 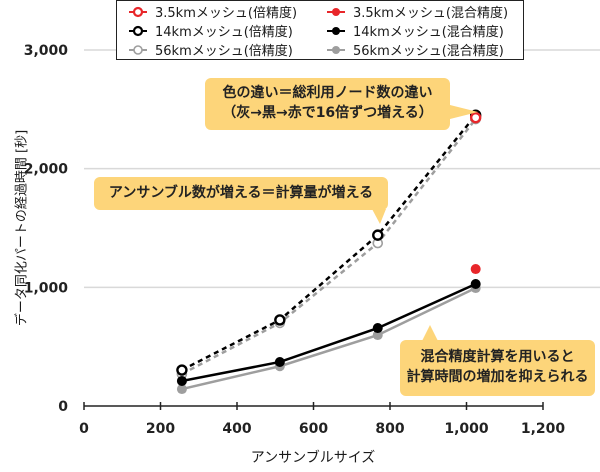 What do you see at coordinates (84, 429) in the screenshot?
I see `x-tick-label: 0` at bounding box center [84, 429].